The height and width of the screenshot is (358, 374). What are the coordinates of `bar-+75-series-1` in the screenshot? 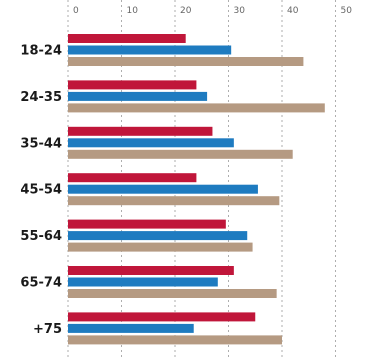 It's located at (162, 317).